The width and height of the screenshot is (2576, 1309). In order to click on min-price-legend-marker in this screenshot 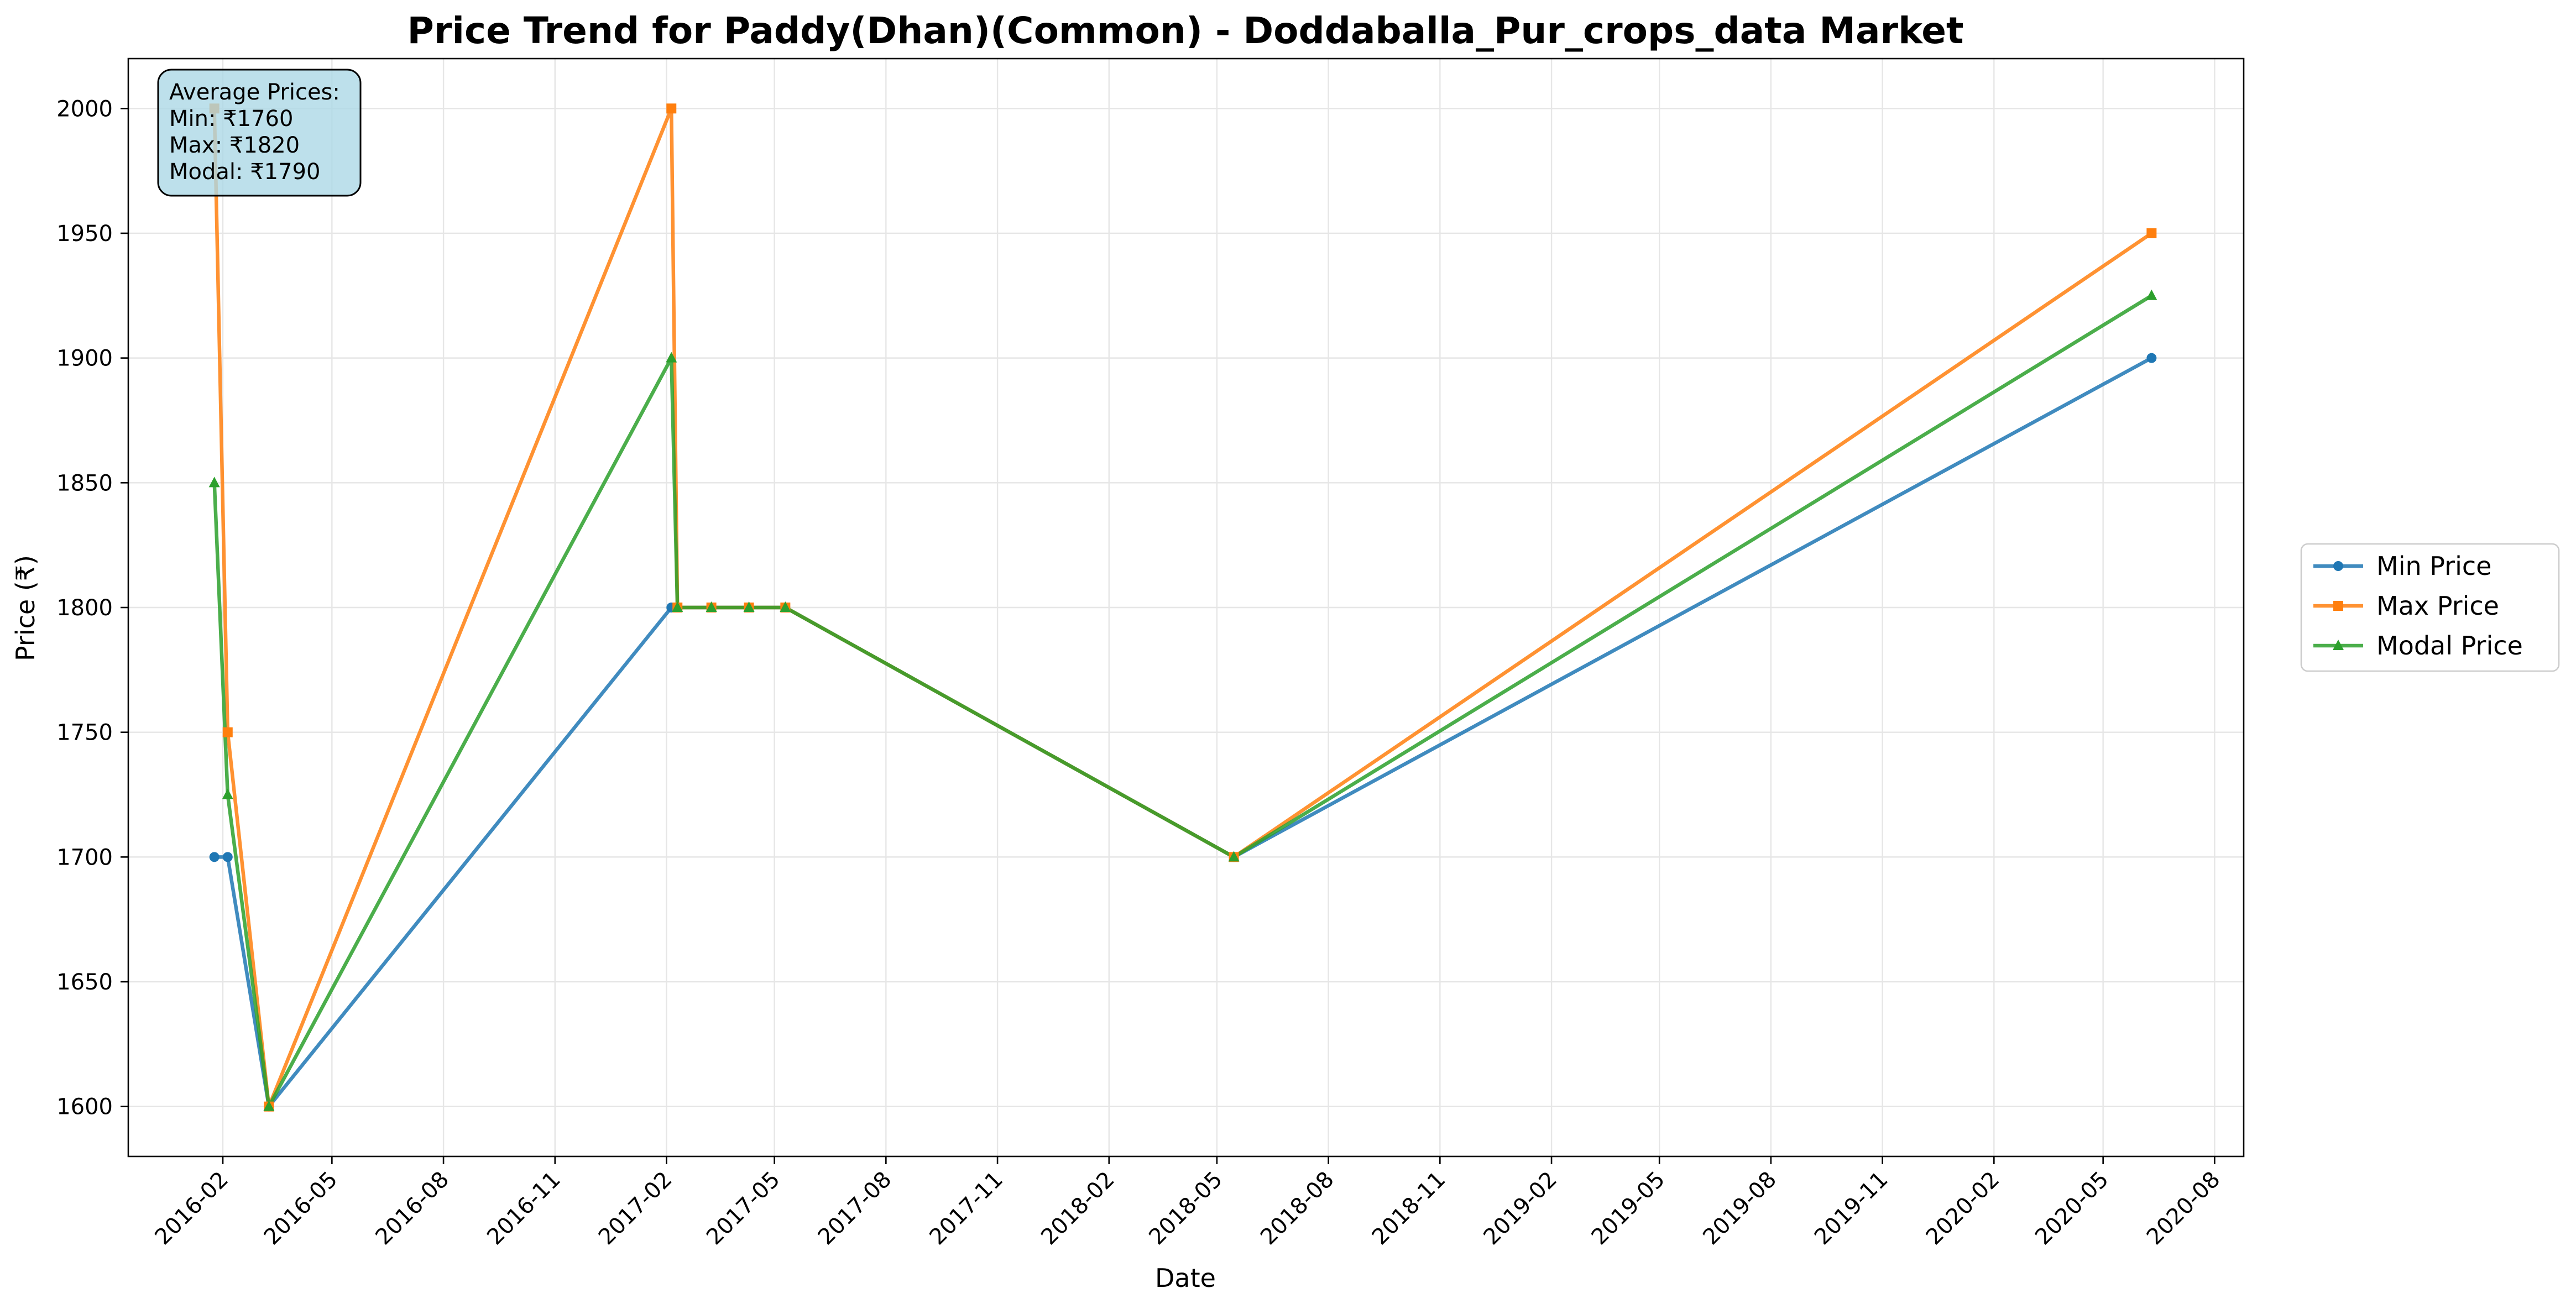, I will do `click(2338, 566)`.